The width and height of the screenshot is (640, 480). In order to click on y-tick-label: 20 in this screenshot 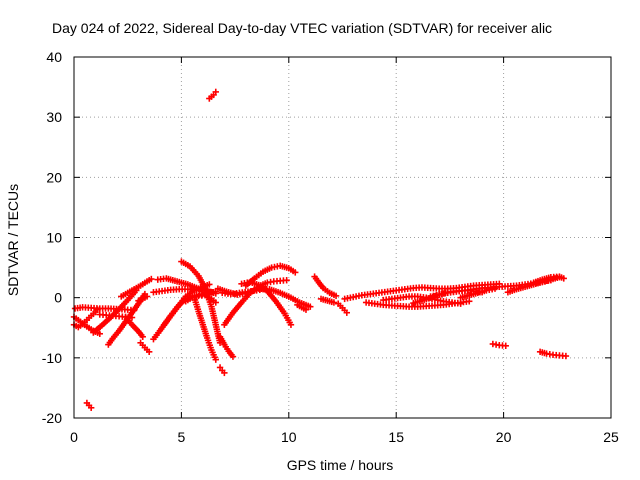, I will do `click(54, 177)`.